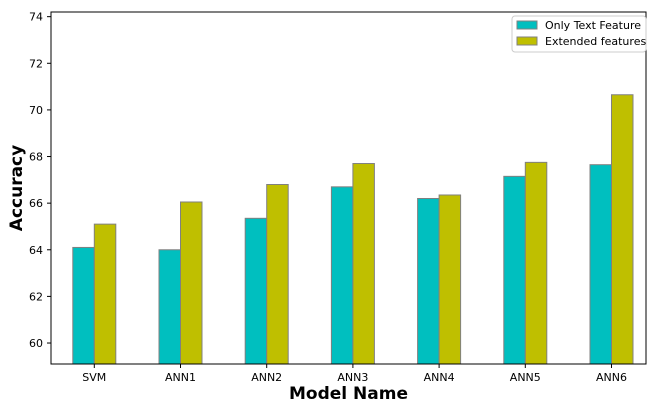  I want to click on bar-ann6-only-text-feature, so click(600, 264).